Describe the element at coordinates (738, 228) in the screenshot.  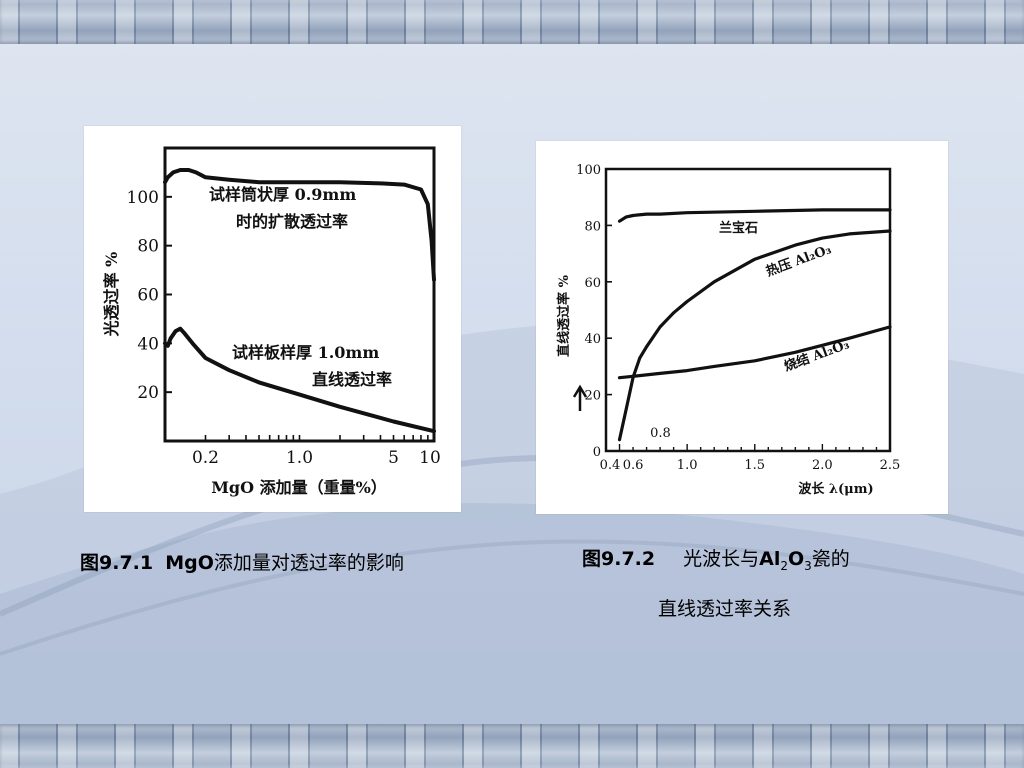
I see `series-label: 兰宝石` at that location.